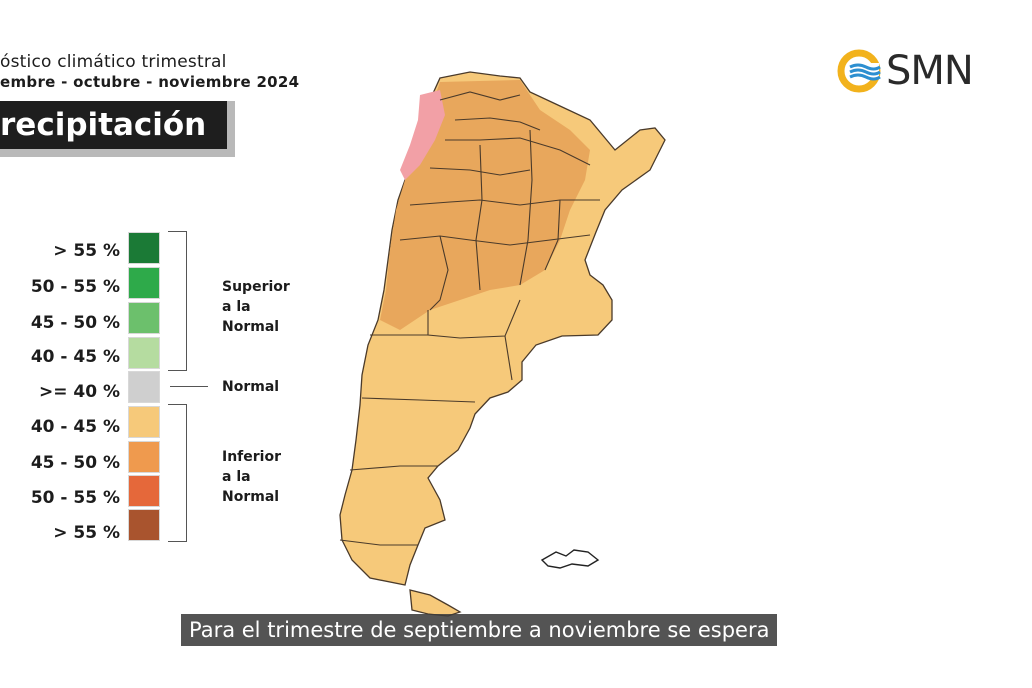  Describe the element at coordinates (256, 307) in the screenshot. I see `superior-group-label: Superior a la Normal` at that location.